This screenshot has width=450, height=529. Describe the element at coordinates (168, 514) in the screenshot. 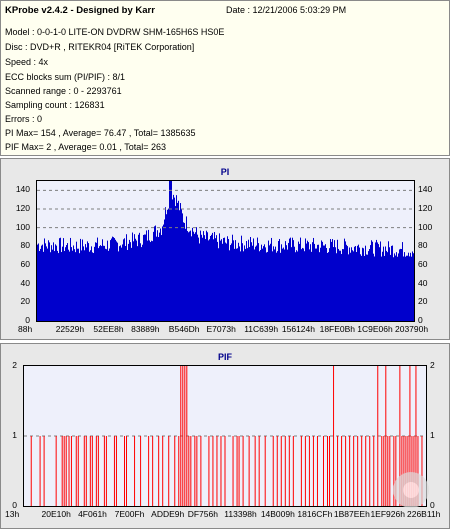

I see `pif-x-tick-label: ADDE9h` at that location.